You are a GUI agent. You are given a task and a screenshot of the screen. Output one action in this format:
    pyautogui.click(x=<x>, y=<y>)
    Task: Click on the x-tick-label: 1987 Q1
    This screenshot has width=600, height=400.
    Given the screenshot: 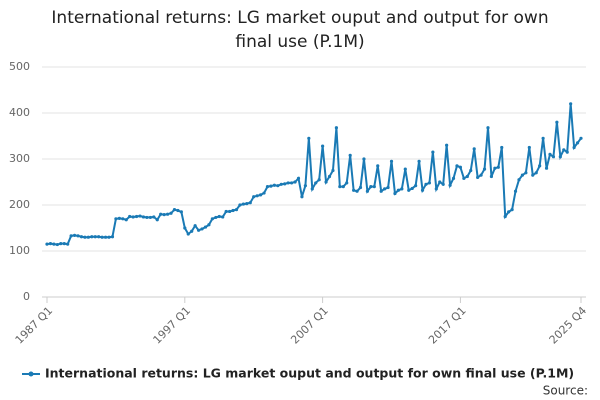 What is the action you would take?
    pyautogui.click(x=34, y=325)
    